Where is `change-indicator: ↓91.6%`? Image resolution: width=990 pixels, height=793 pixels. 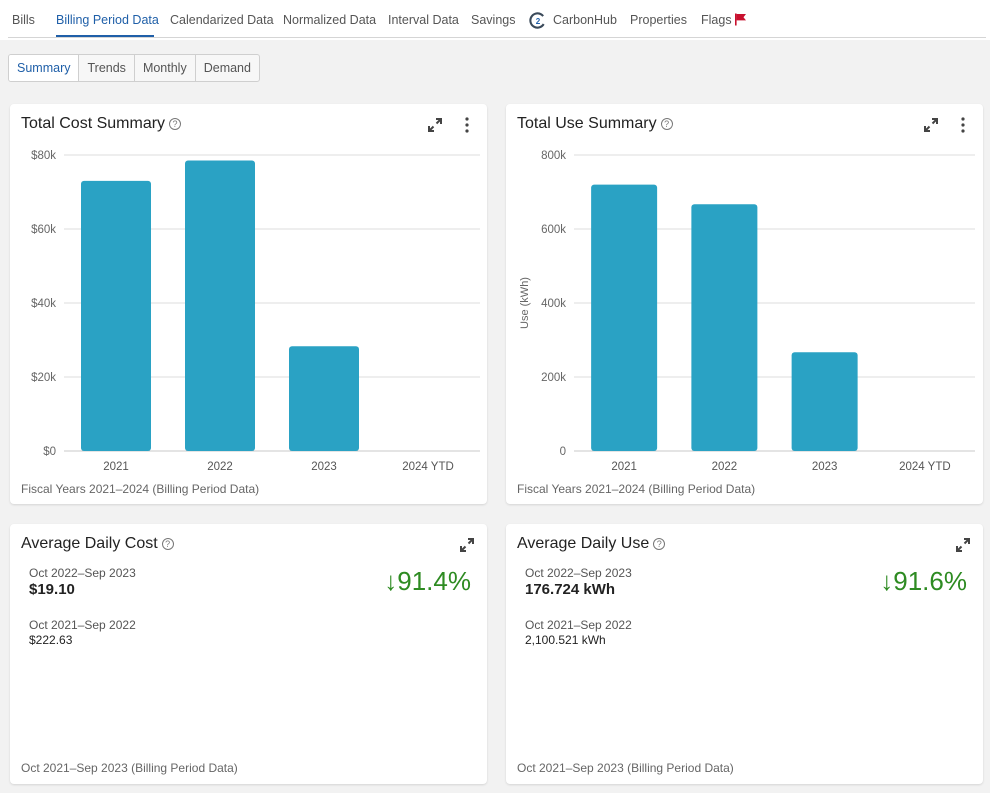 change-indicator: ↓91.6% is located at coordinates (923, 581).